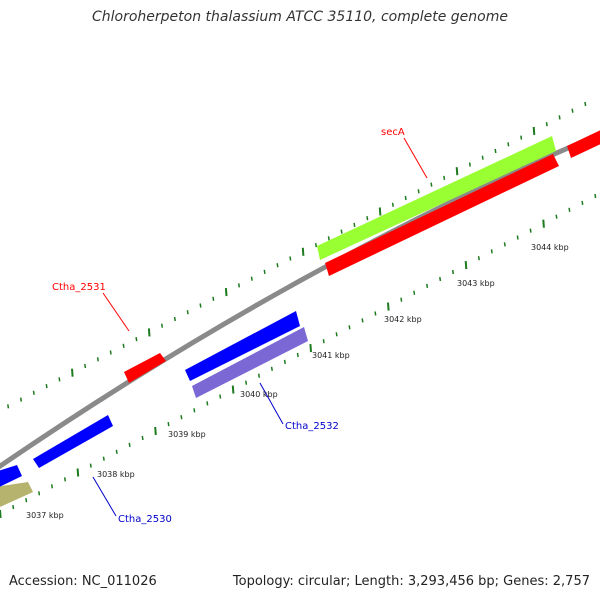  I want to click on gene-label-seca: secA, so click(393, 132).